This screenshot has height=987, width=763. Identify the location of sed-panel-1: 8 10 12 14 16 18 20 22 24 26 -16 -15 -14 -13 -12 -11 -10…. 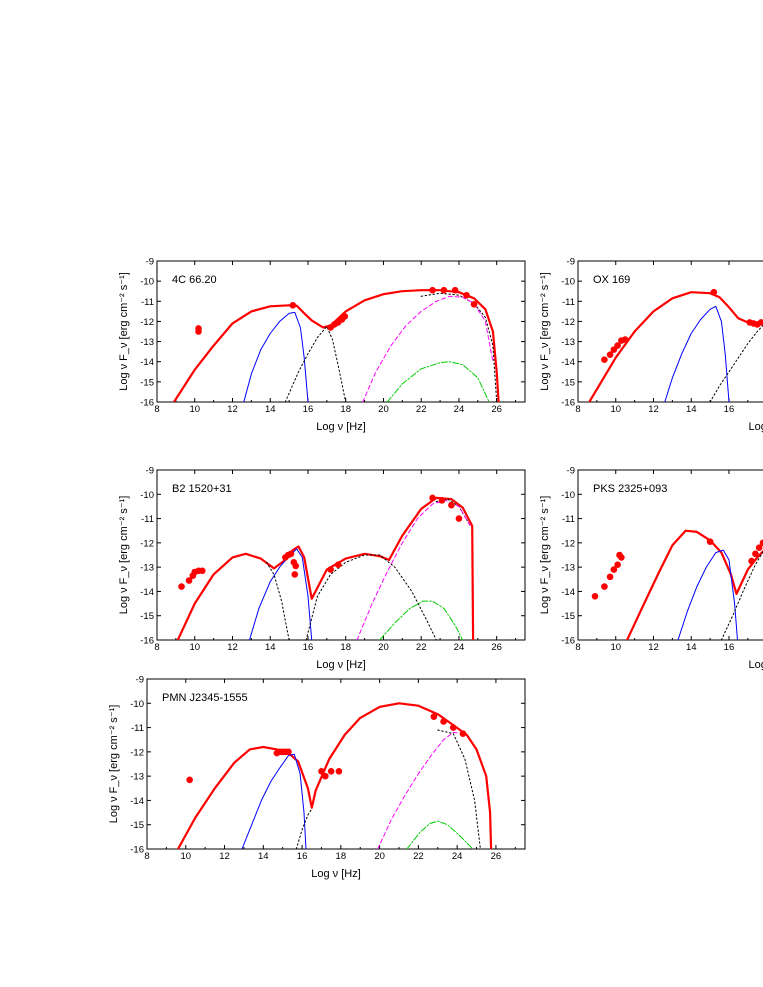
(322, 345).